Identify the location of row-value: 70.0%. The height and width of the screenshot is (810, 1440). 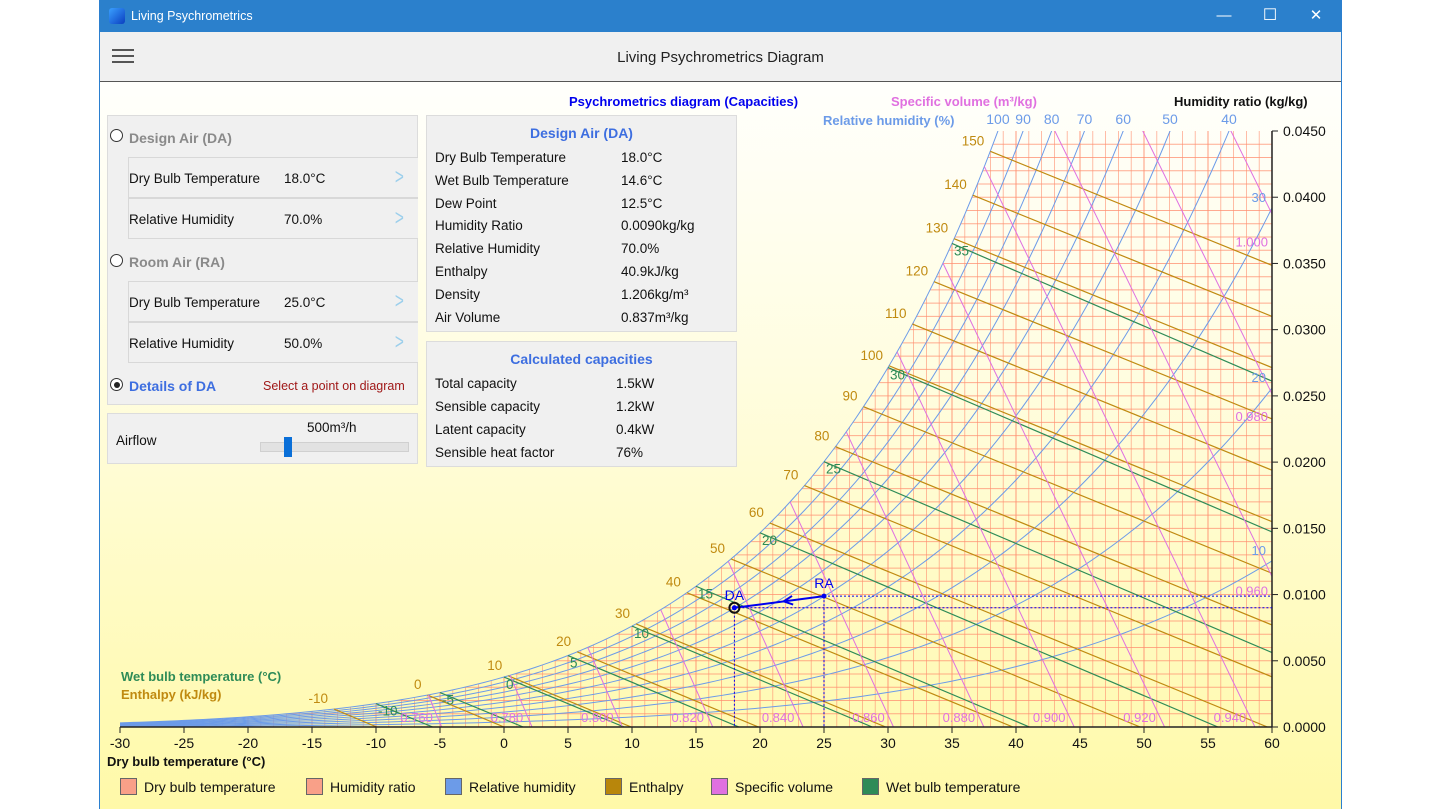
(303, 219).